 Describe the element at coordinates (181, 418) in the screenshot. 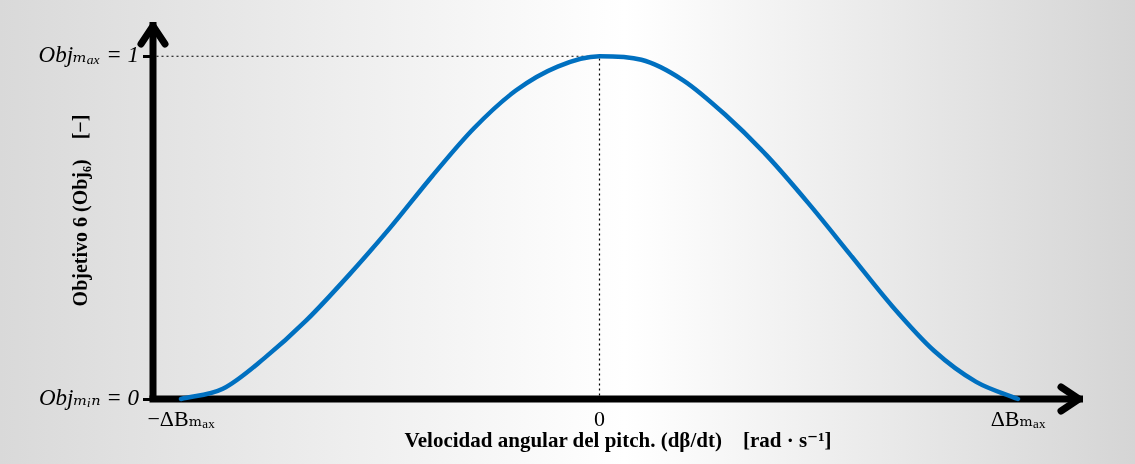

I see `x-tick-label: −ΔBₘₐₓ` at that location.